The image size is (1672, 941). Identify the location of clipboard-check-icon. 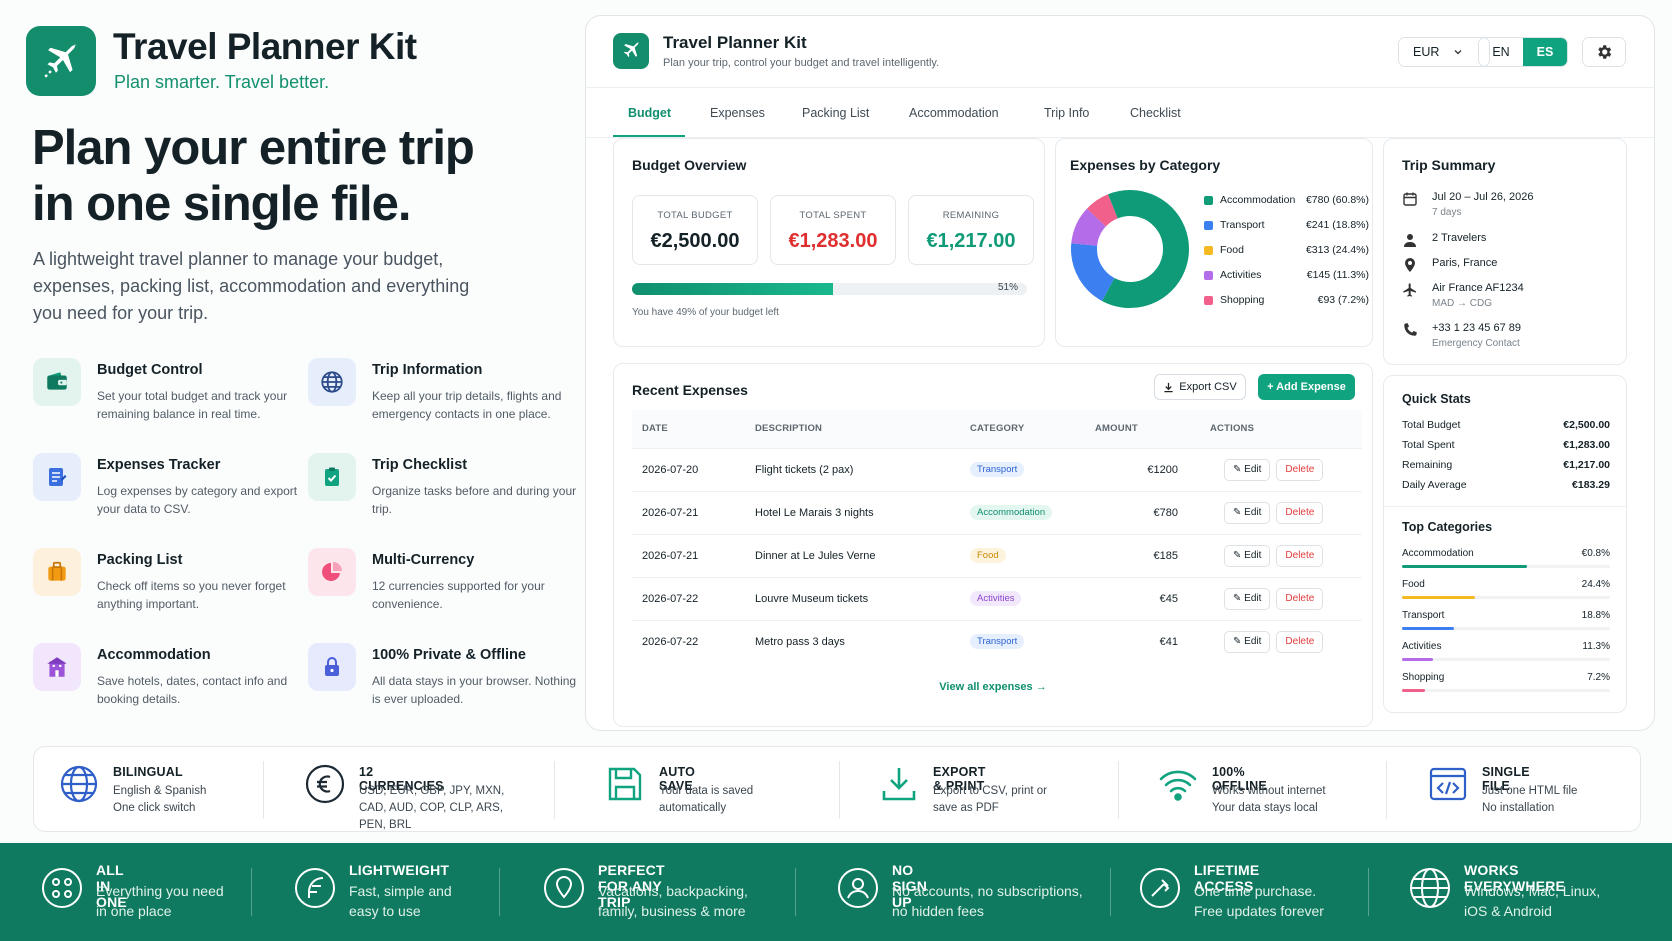
(332, 477).